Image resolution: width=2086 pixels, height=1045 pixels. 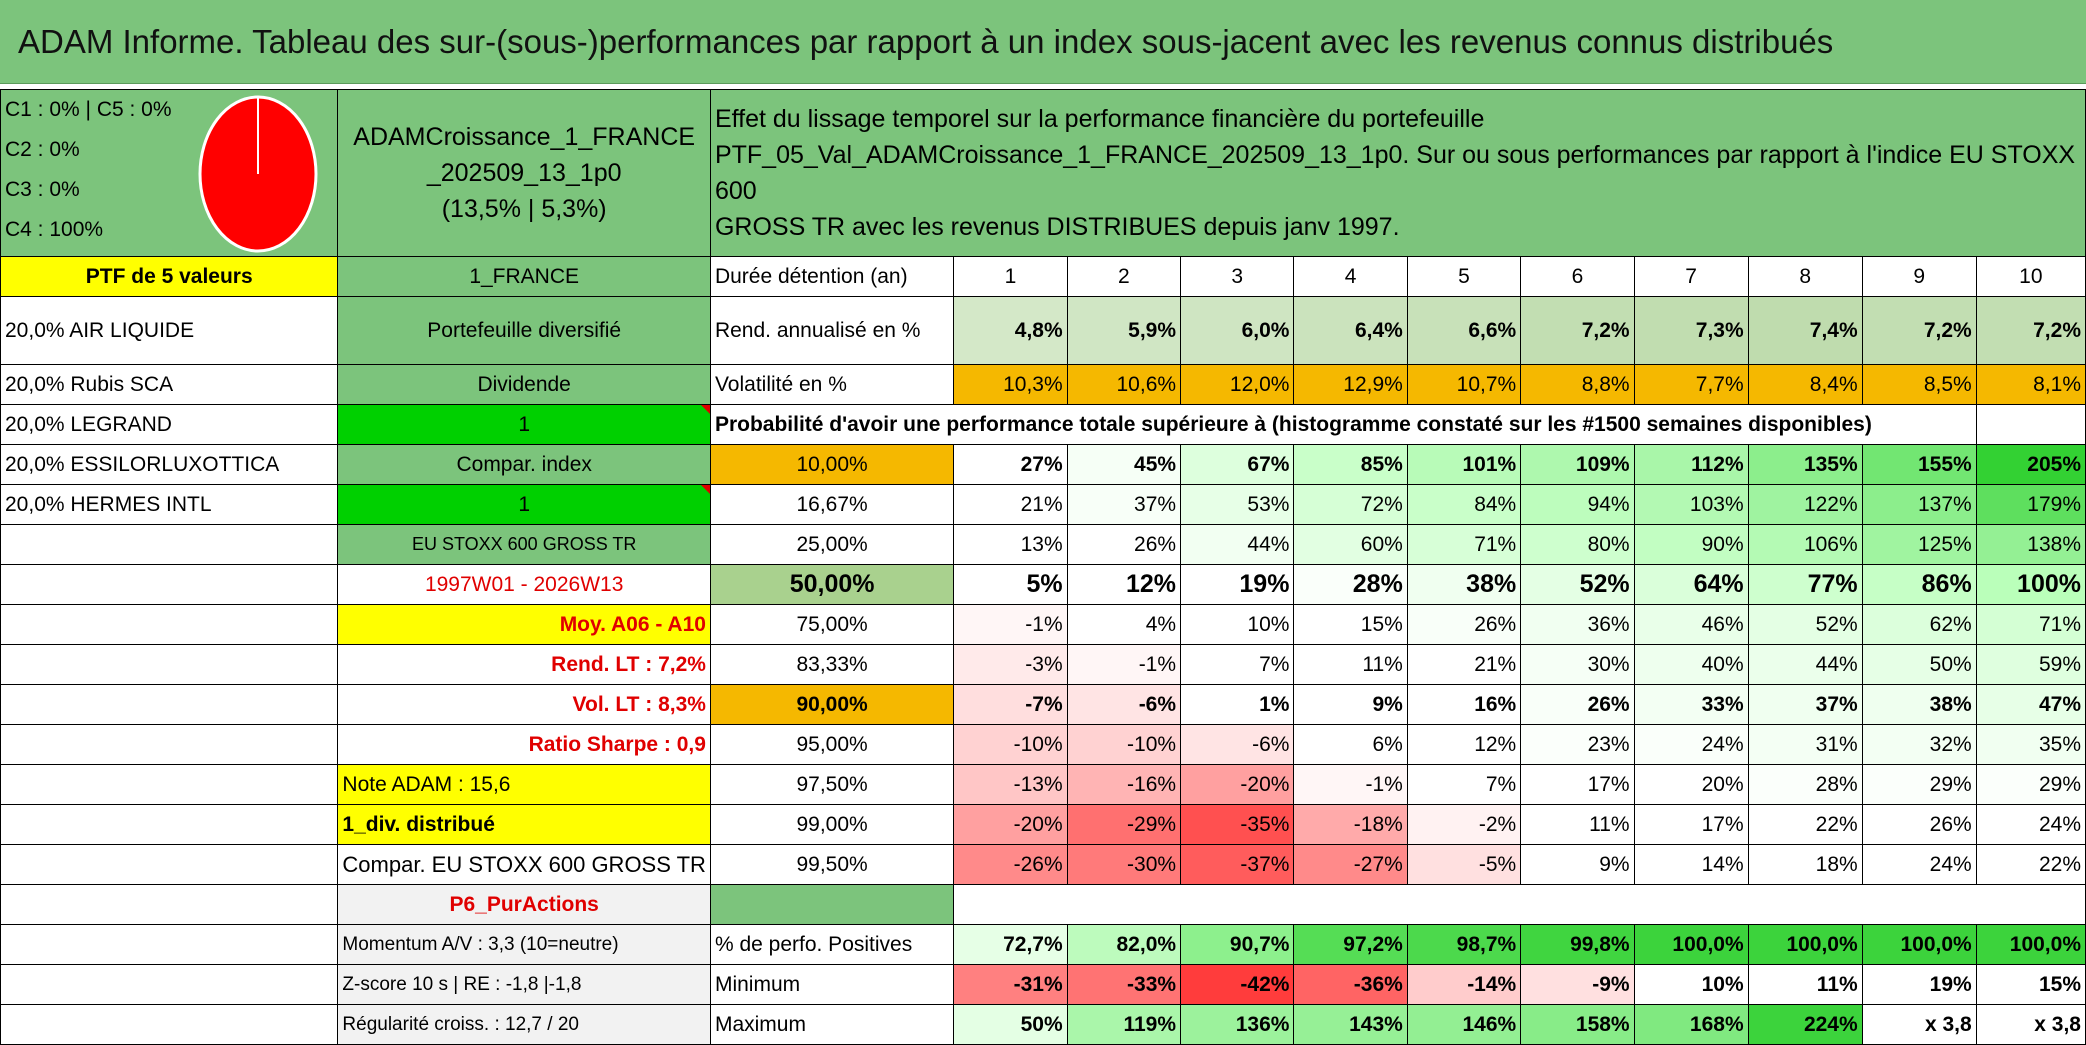 What do you see at coordinates (1350, 824) in the screenshot?
I see `quantile-cell: -18%` at bounding box center [1350, 824].